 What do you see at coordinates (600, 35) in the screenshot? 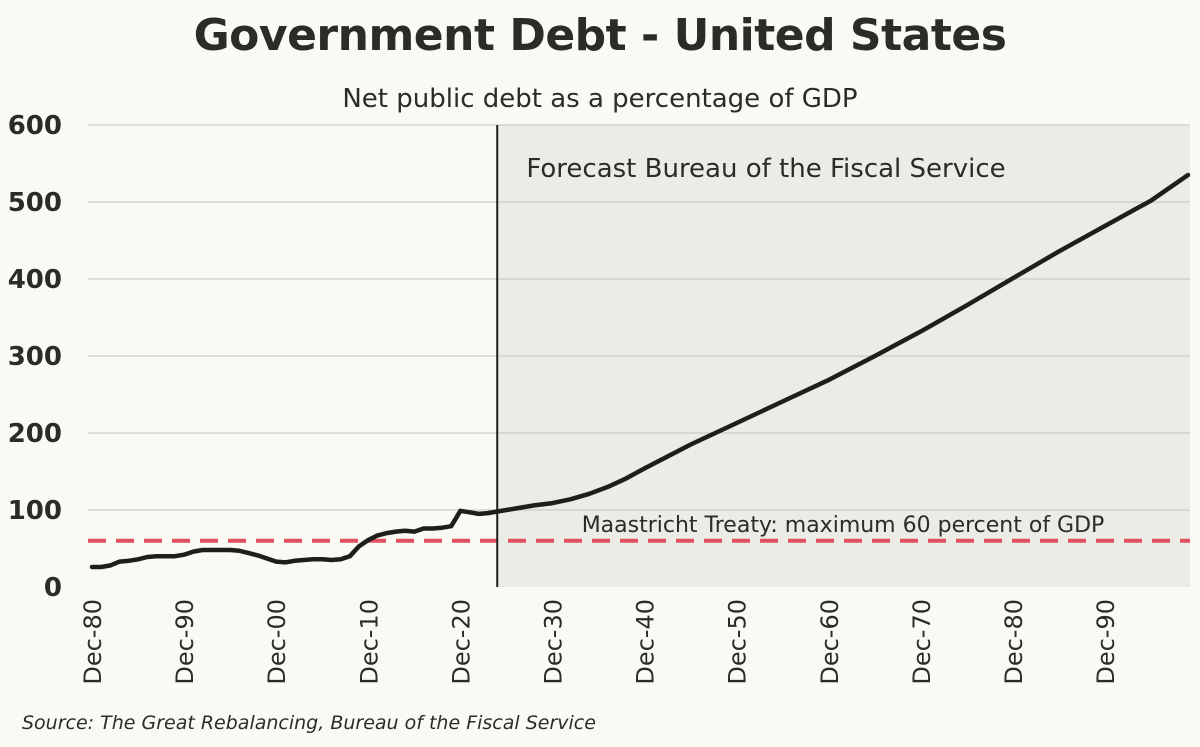
I see `chart-title: Government Debt - United States` at bounding box center [600, 35].